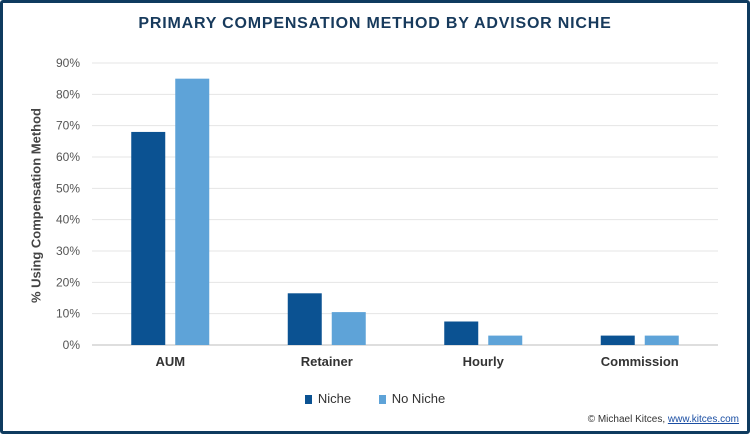 This screenshot has height=434, width=750. I want to click on bar-niche-commission, so click(617, 340).